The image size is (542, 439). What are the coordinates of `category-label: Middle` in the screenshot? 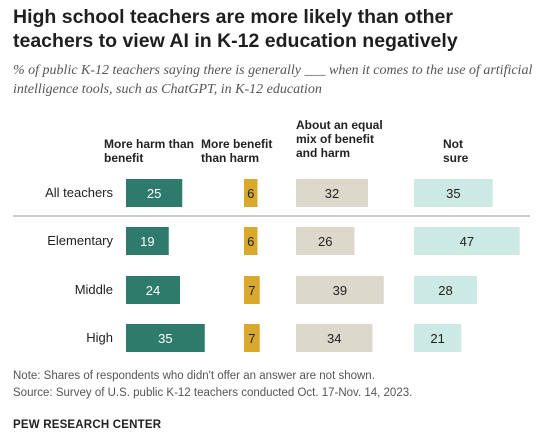 It's located at (94, 289).